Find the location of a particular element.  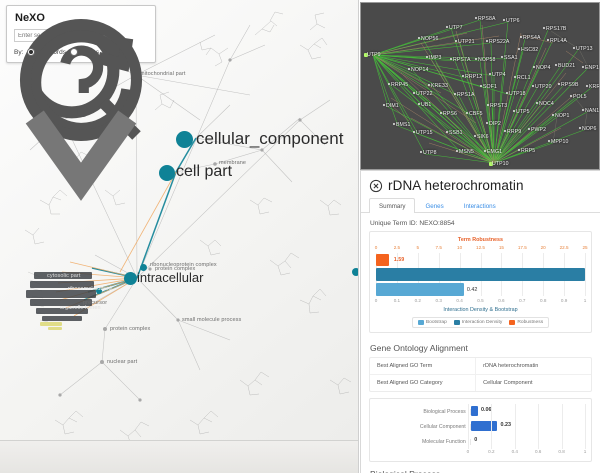

ontology-hub-cell-part is located at coordinates (167, 173).